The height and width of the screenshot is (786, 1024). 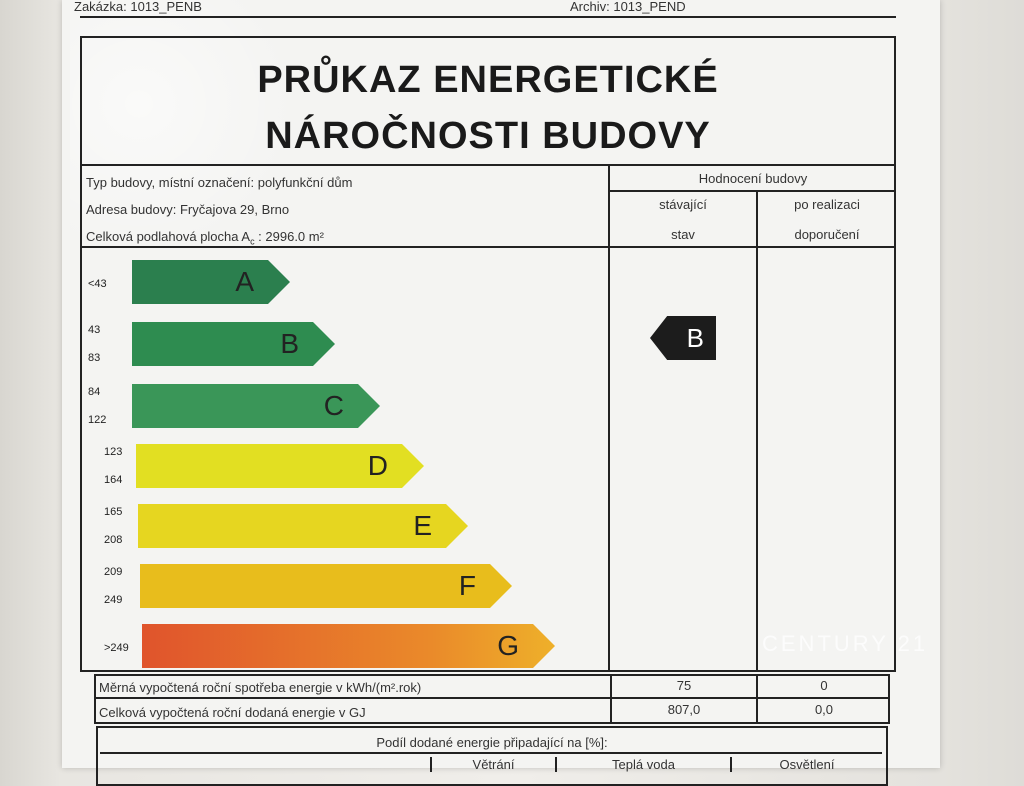 What do you see at coordinates (113, 572) in the screenshot?
I see `class-range-from: 209` at bounding box center [113, 572].